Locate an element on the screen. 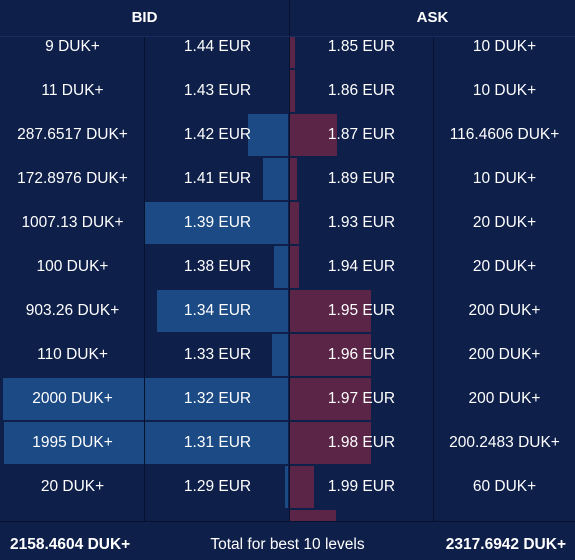  order-book-row: 110 DUK+ 1.33 EUR 1.96 EUR 200 DUK+ is located at coordinates (287, 355).